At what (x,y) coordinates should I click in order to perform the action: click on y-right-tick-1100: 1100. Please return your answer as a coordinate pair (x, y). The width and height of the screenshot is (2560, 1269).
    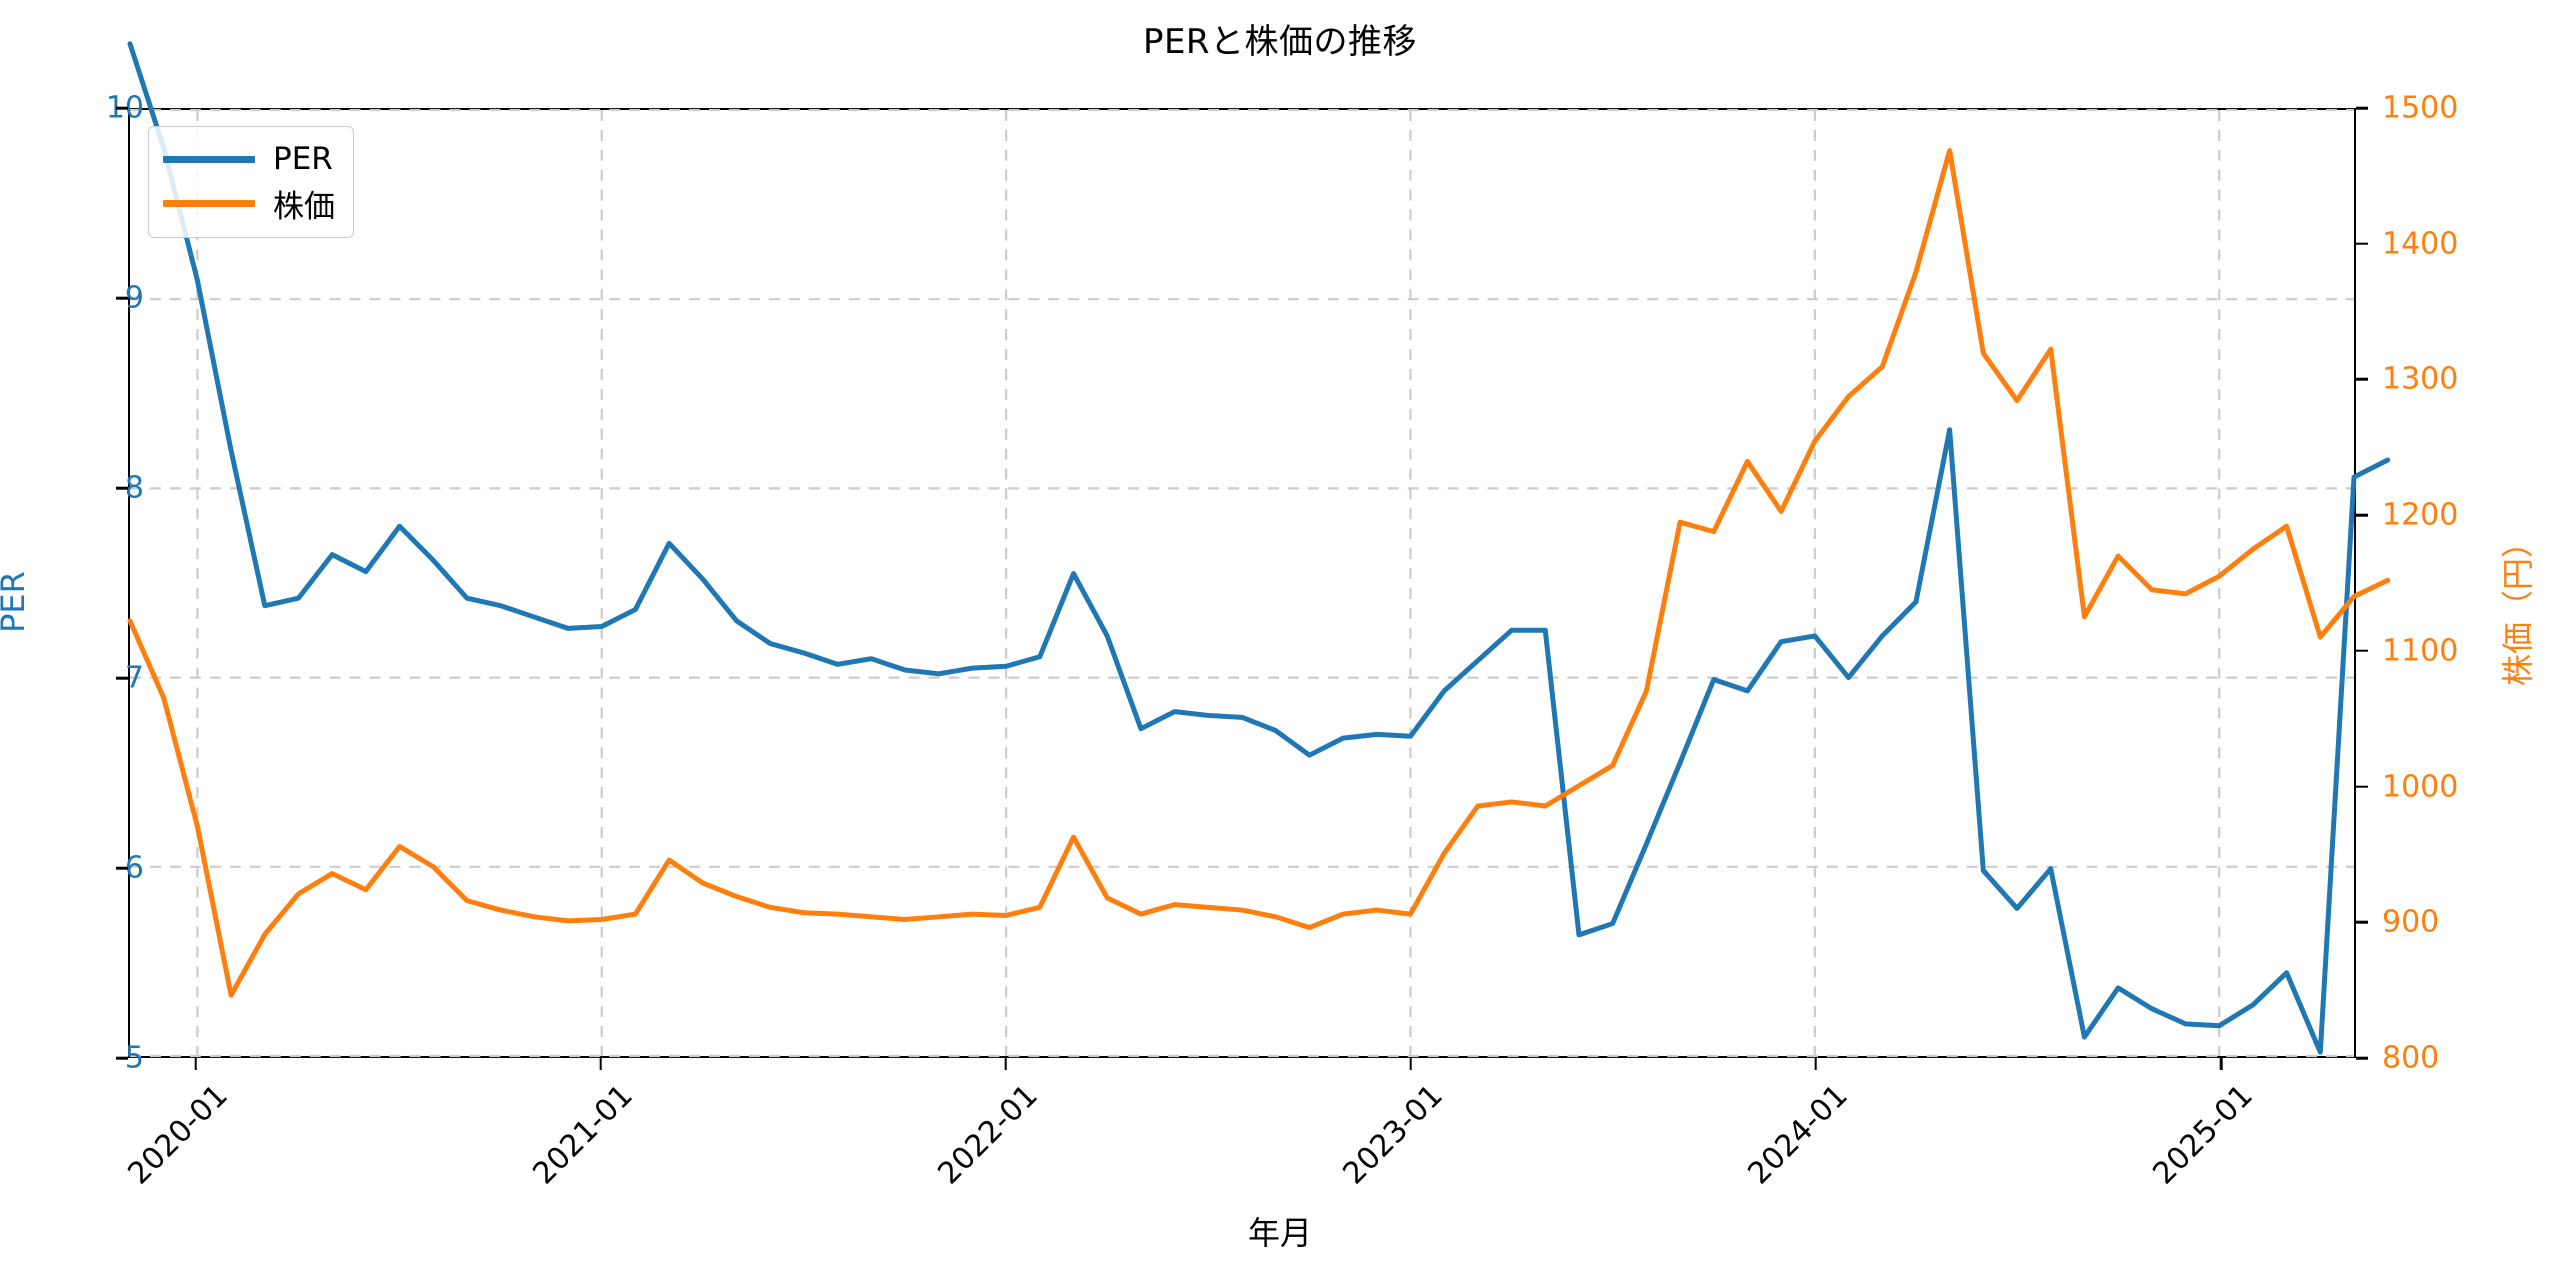
    Looking at the image, I should click on (2420, 651).